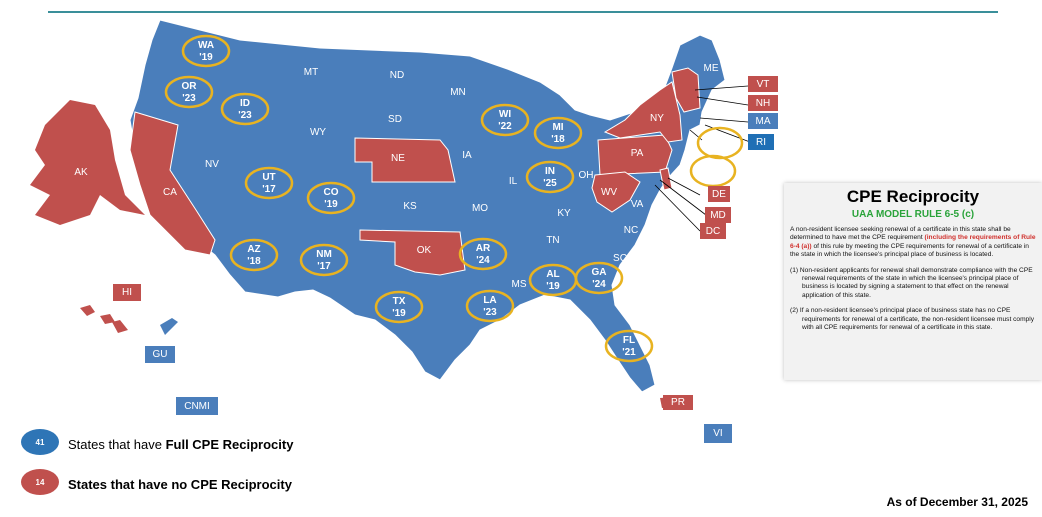 This screenshot has width=1042, height=517. Describe the element at coordinates (763, 84) in the screenshot. I see `box-vt: VT` at that location.